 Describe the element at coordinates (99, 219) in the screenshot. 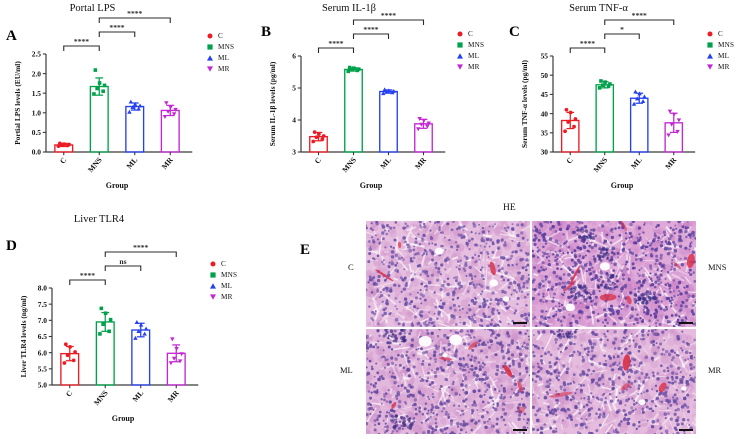

I see `panel-d-title: Liver TLR4` at that location.